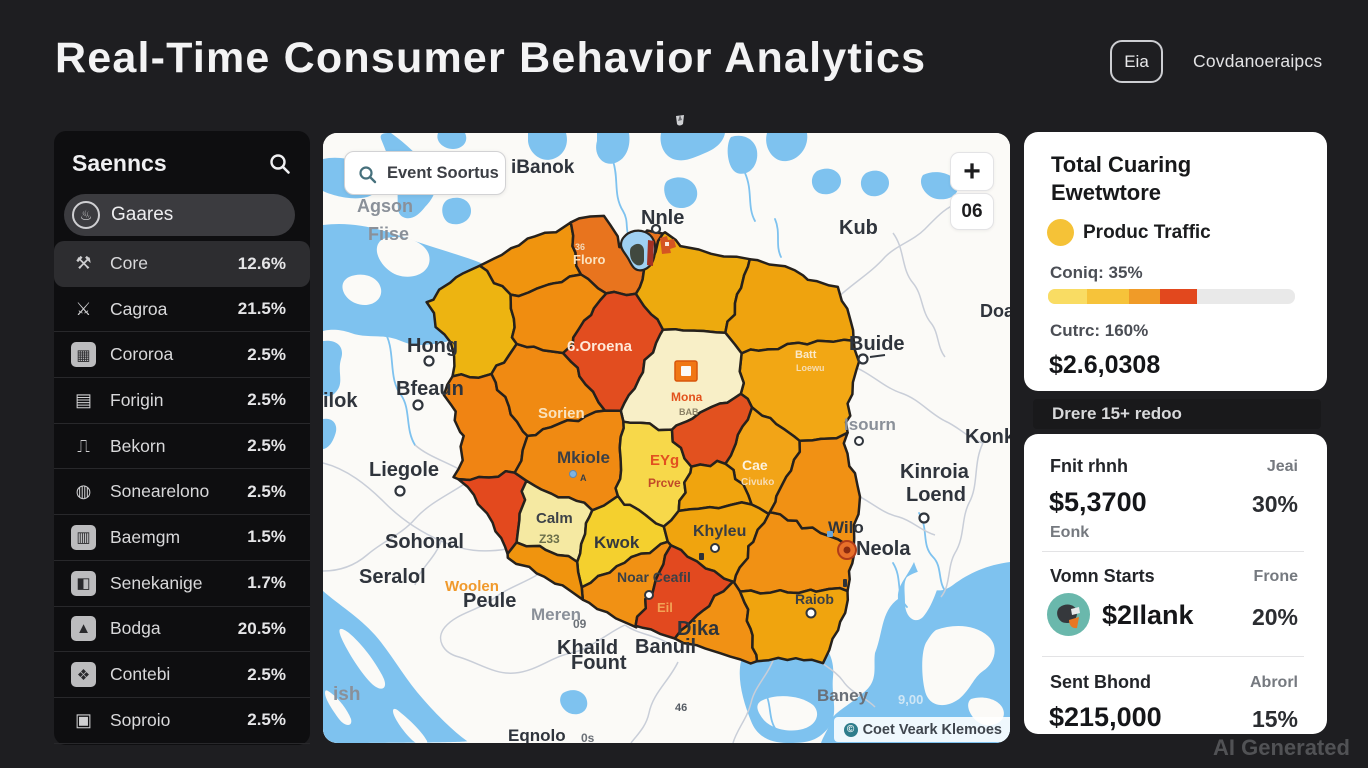  Describe the element at coordinates (757, 482) in the screenshot. I see `svg-text: Civuko` at that location.